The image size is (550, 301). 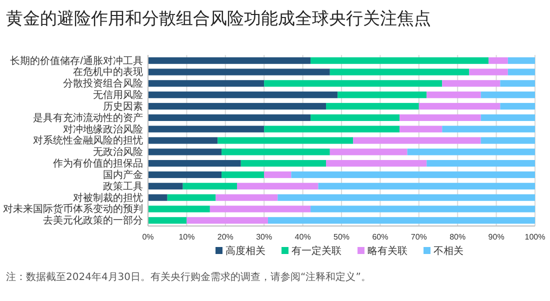 What do you see at coordinates (496, 237) in the screenshot?
I see `x-tick-label: 90%` at bounding box center [496, 237].